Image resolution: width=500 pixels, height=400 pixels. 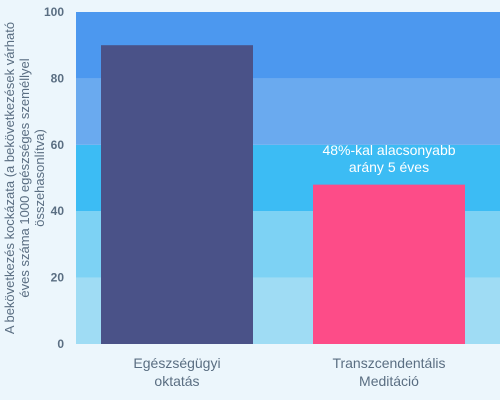 What do you see at coordinates (58, 78) in the screenshot?
I see `y-tick-label: 80` at bounding box center [58, 78].